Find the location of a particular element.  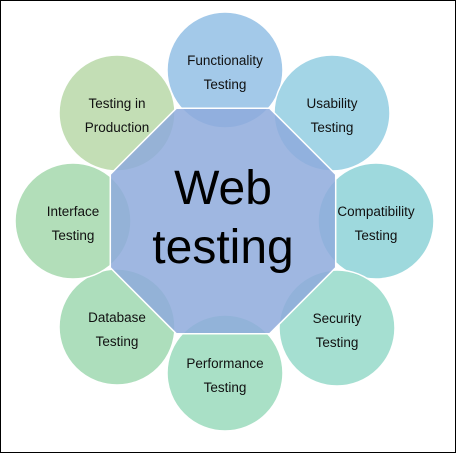

node-security-label-line-1: Security is located at coordinates (337, 318).